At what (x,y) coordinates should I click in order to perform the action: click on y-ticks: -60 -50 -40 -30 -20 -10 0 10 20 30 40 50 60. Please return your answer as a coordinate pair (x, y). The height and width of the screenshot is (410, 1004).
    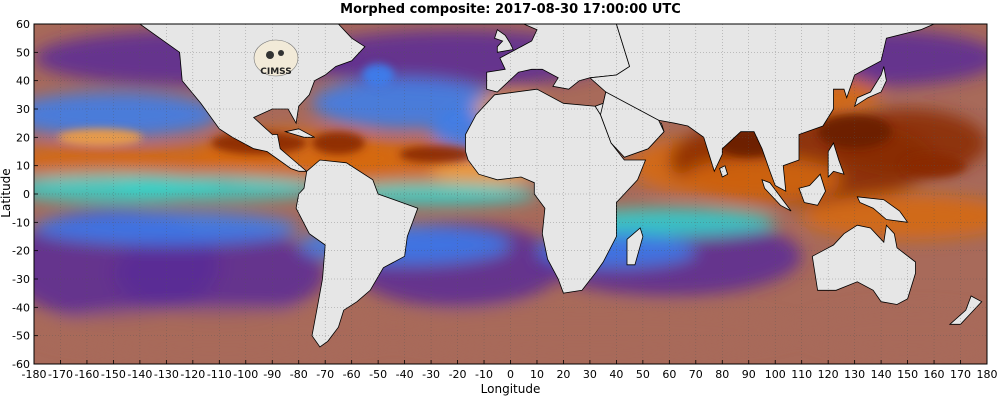
    Looking at the image, I should click on (25, 194).